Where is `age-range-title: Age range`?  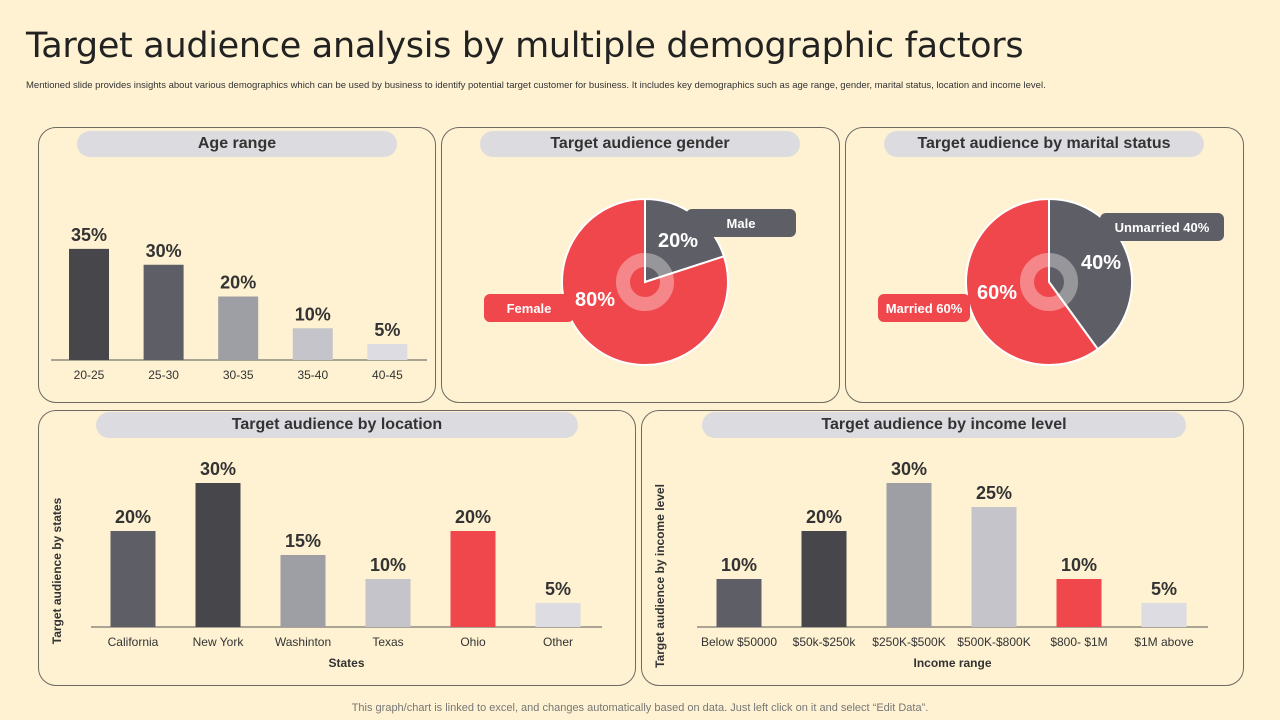 age-range-title: Age range is located at coordinates (237, 144).